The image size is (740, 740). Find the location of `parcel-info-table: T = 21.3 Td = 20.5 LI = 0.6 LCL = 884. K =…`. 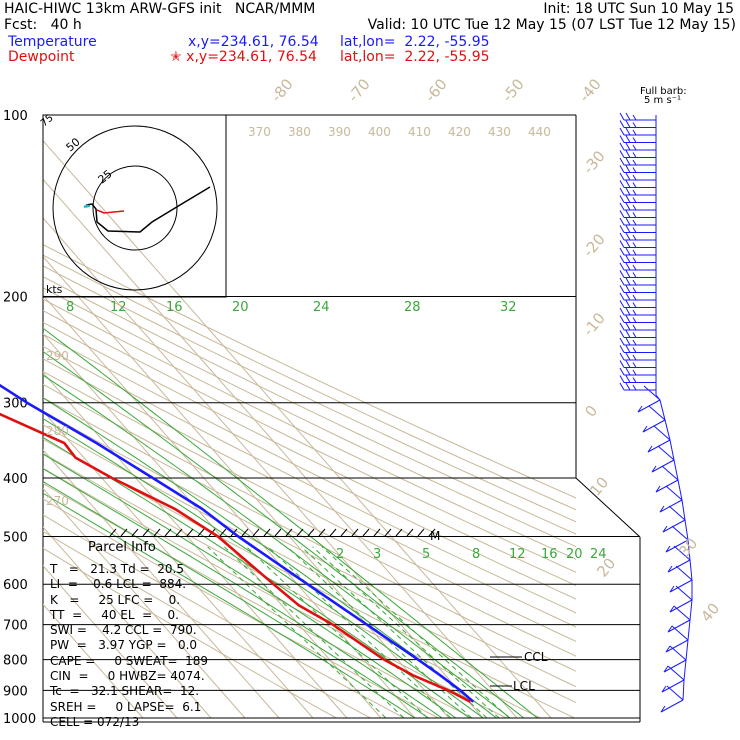

parcel-info-table: T = 21.3 Td = 20.5 LI = 0.6 LCL = 884. K =… is located at coordinates (129, 646).